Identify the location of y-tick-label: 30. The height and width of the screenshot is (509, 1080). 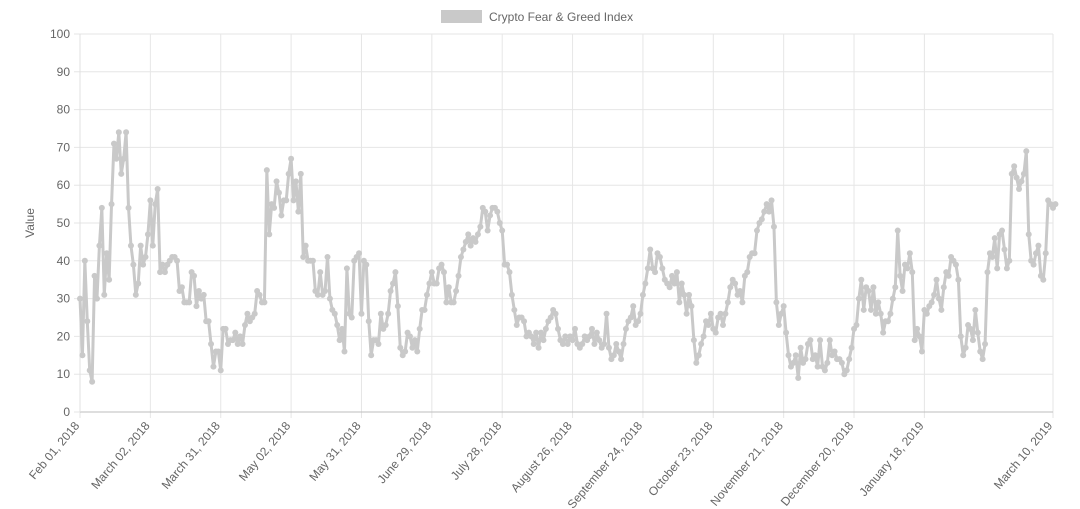
(64, 299).